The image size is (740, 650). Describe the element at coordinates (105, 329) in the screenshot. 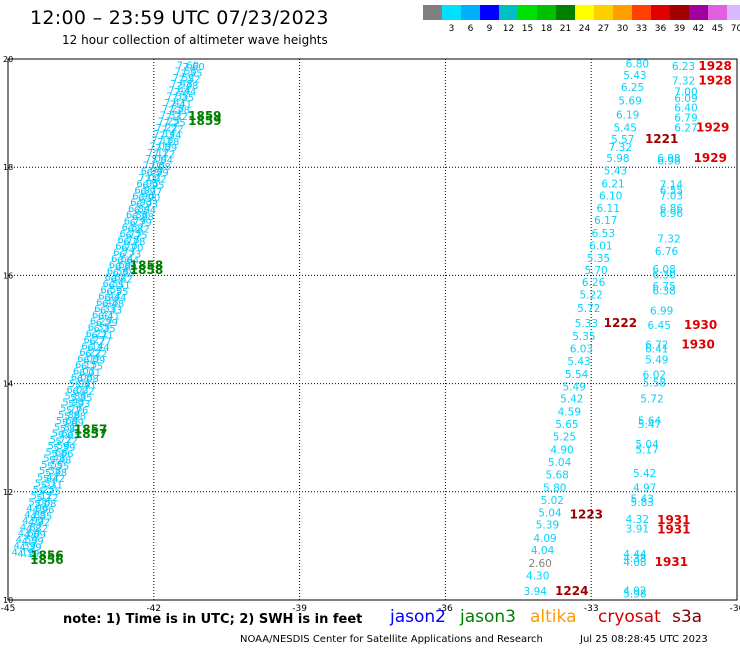

I see `wave-height-label: 6.35` at that location.